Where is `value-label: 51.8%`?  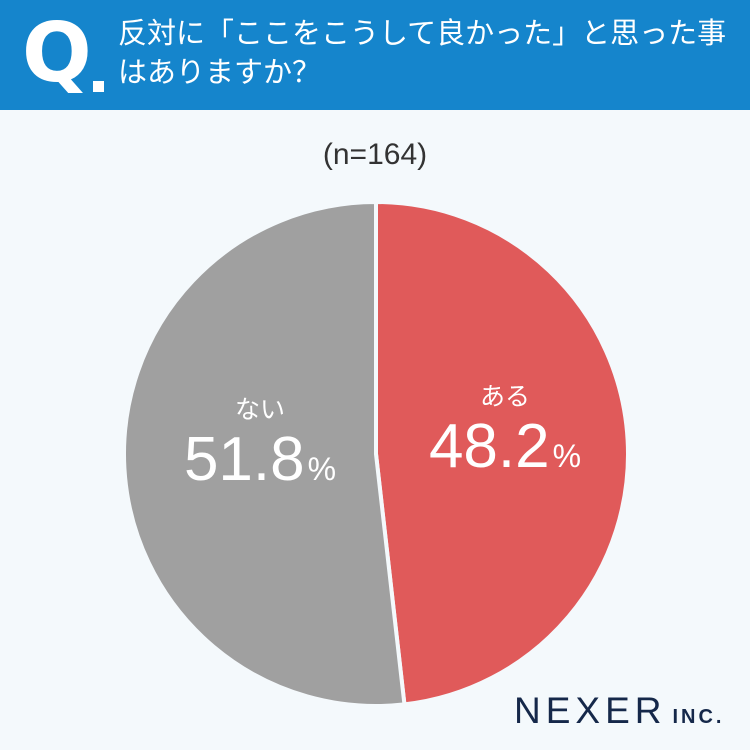
value-label: 51.8% is located at coordinates (260, 459).